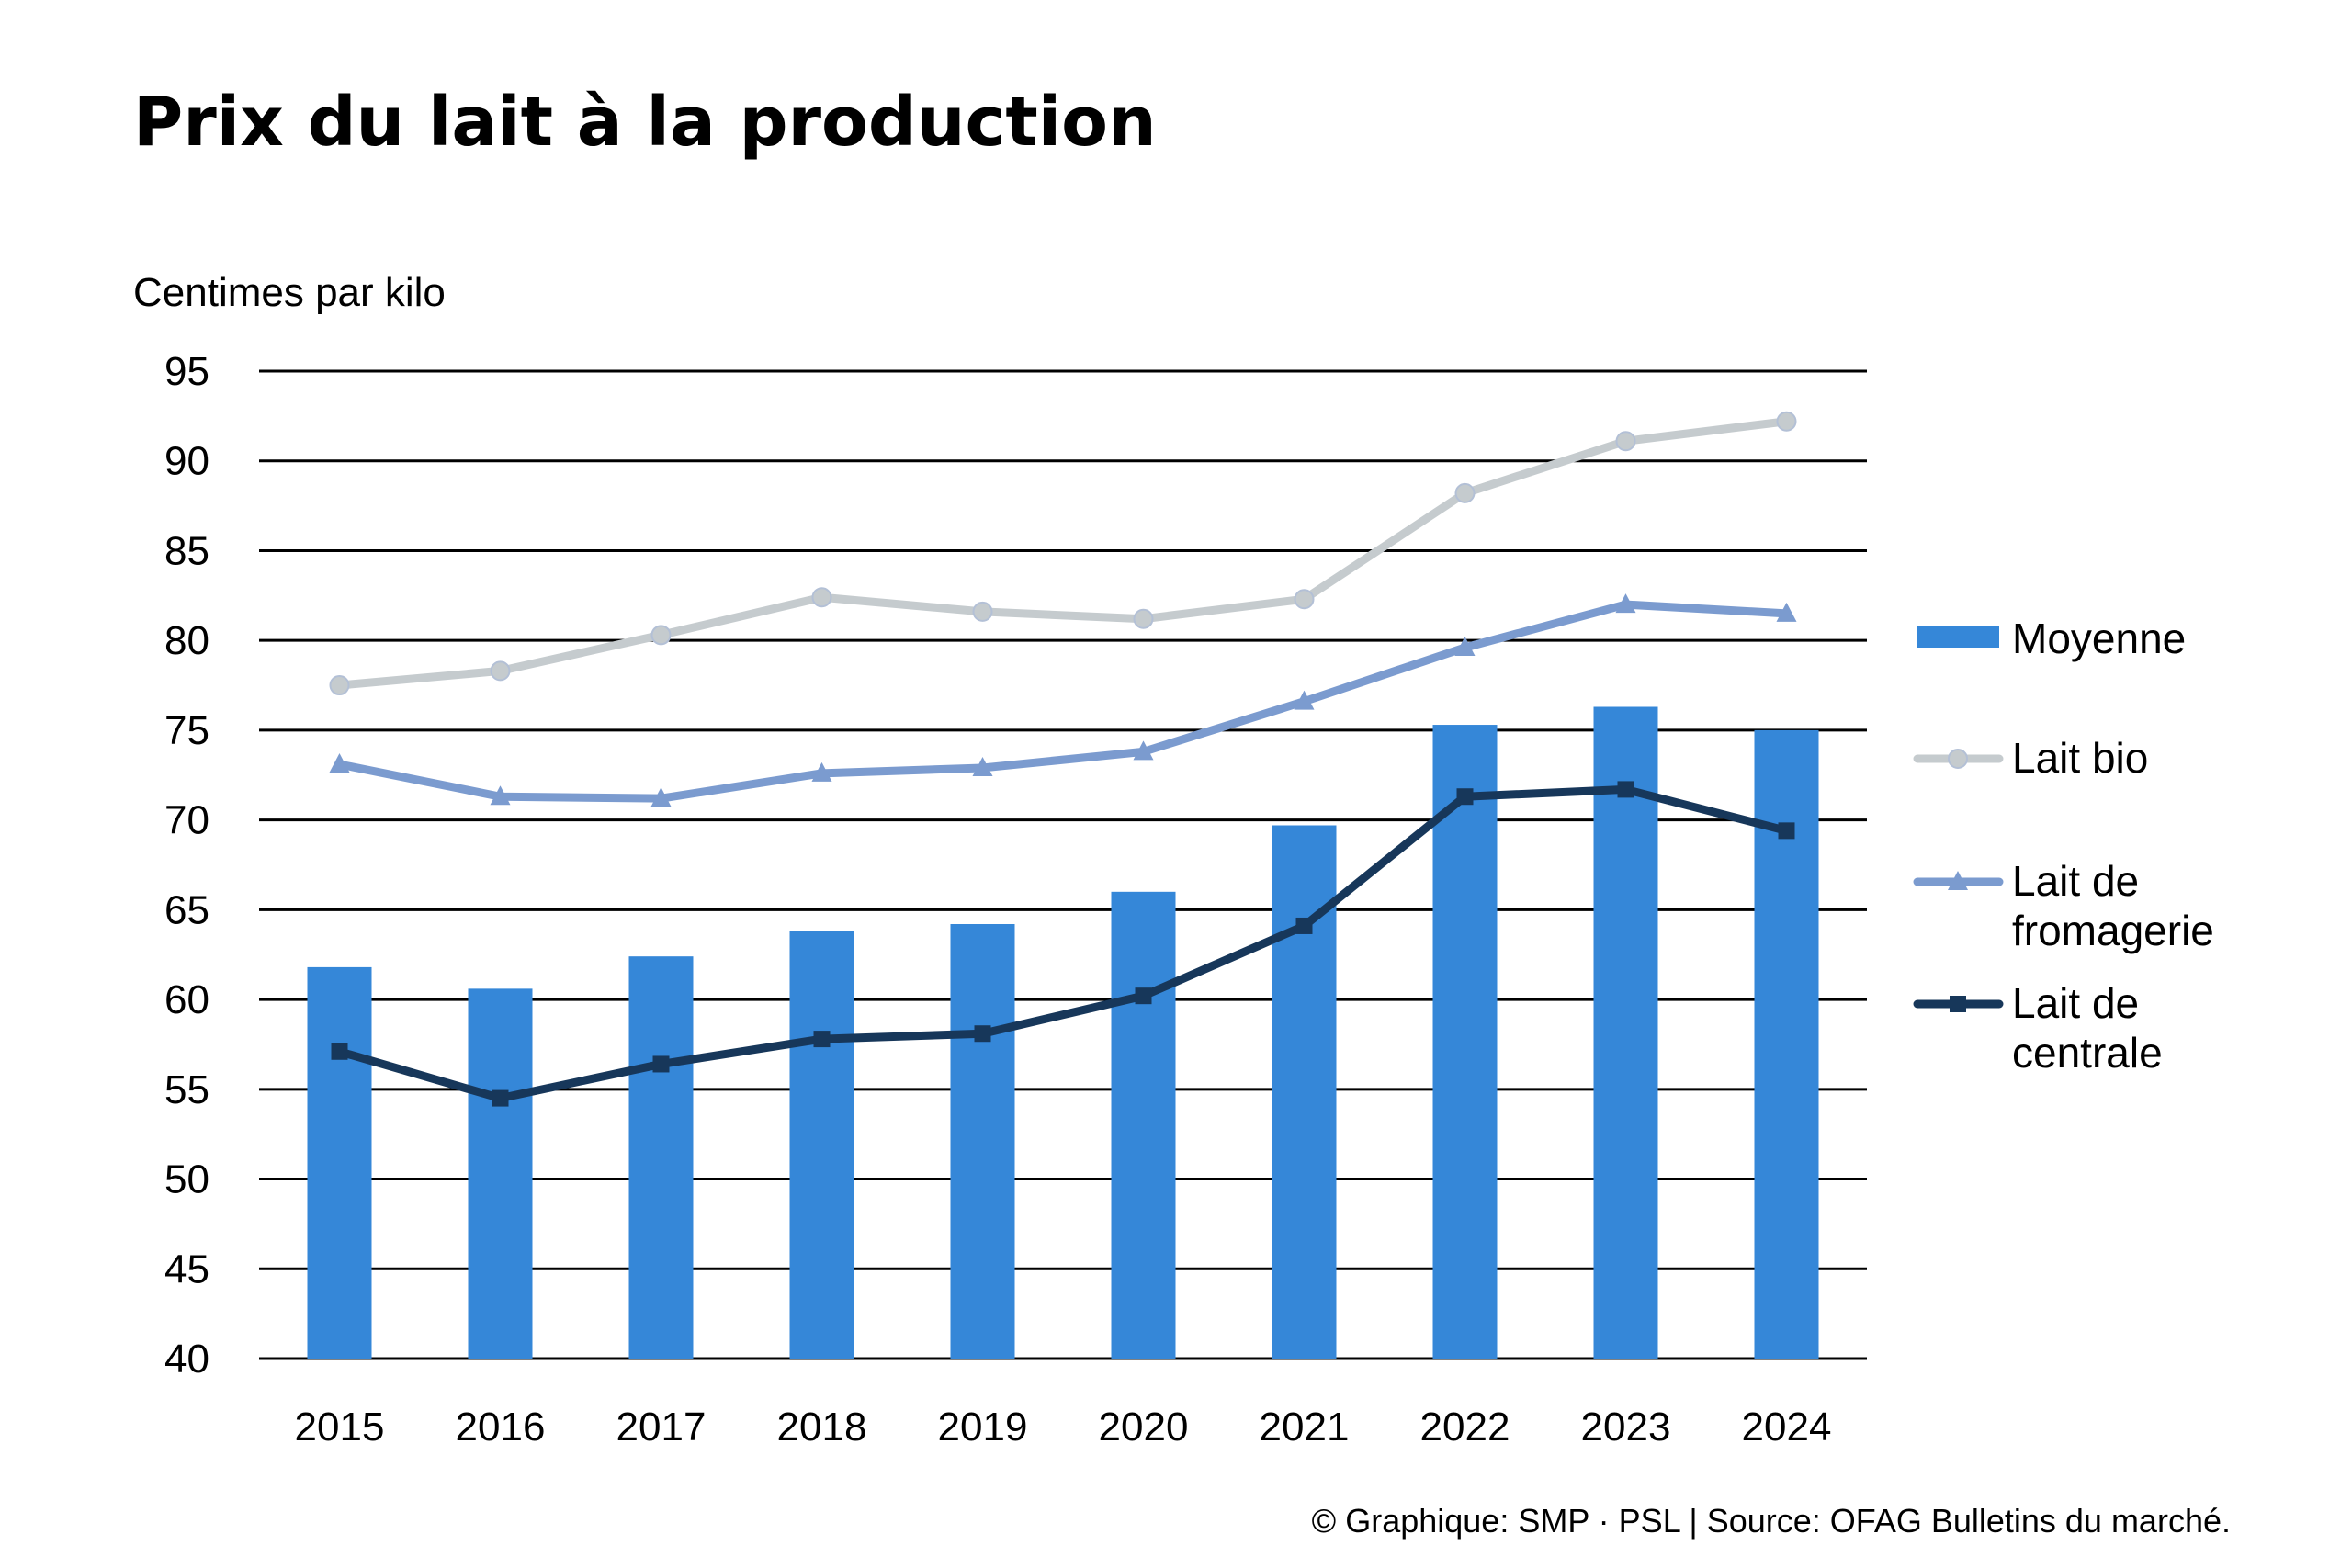 Image resolution: width=2352 pixels, height=1568 pixels. Describe the element at coordinates (187, 461) in the screenshot. I see `y-tick-label: 90` at that location.